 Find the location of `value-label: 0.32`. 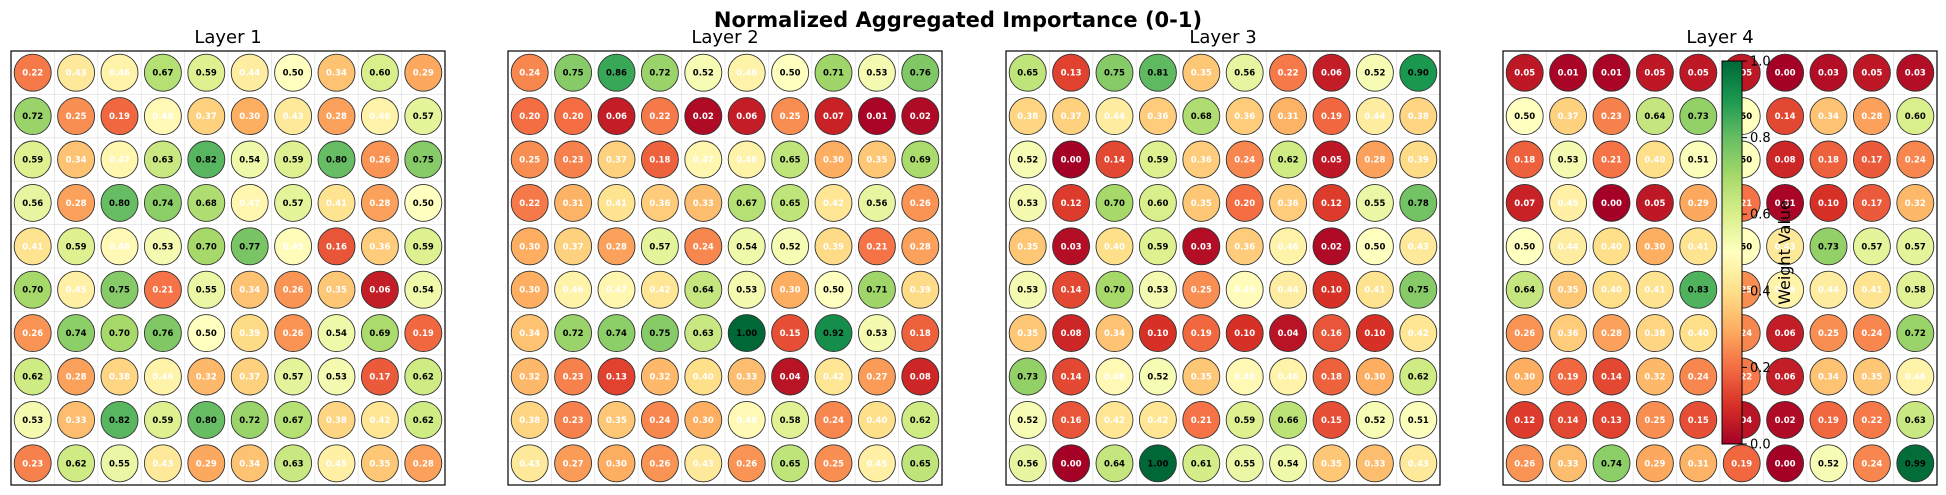

value-label: 0.32 is located at coordinates (529, 378).